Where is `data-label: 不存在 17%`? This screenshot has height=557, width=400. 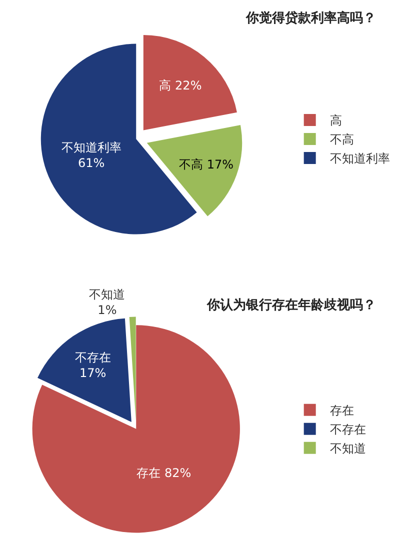
data-label: 不存在 17% is located at coordinates (92, 365).